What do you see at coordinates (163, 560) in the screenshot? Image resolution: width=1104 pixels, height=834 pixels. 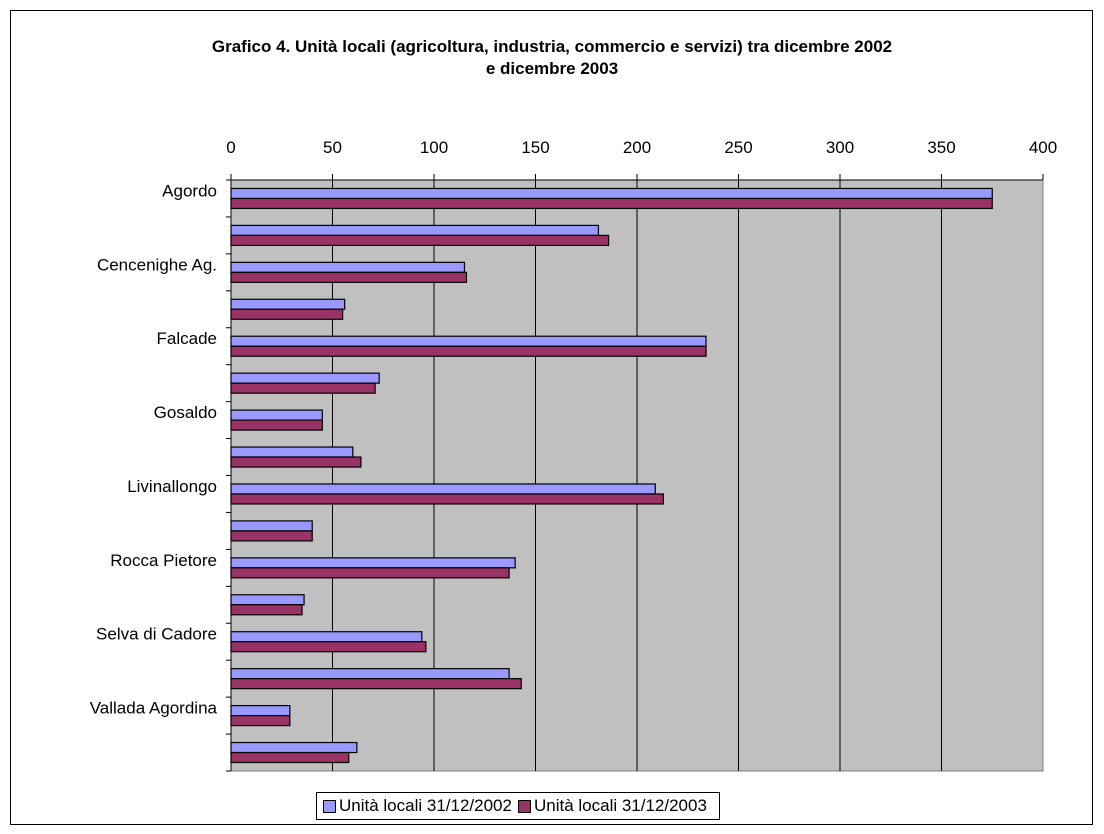 I see `category-label: Rocca Pietore` at bounding box center [163, 560].